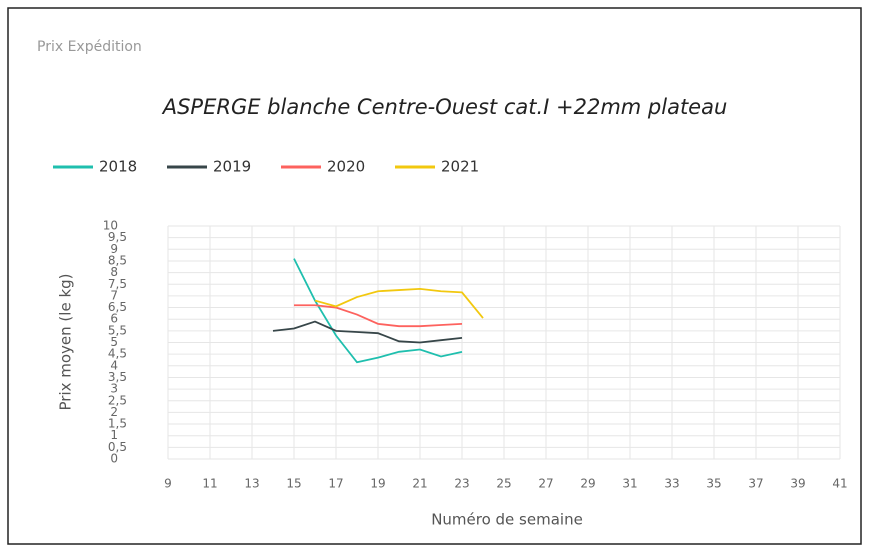 The height and width of the screenshot is (552, 870). Describe the element at coordinates (629, 484) in the screenshot. I see `x-tick-label: 31` at that location.